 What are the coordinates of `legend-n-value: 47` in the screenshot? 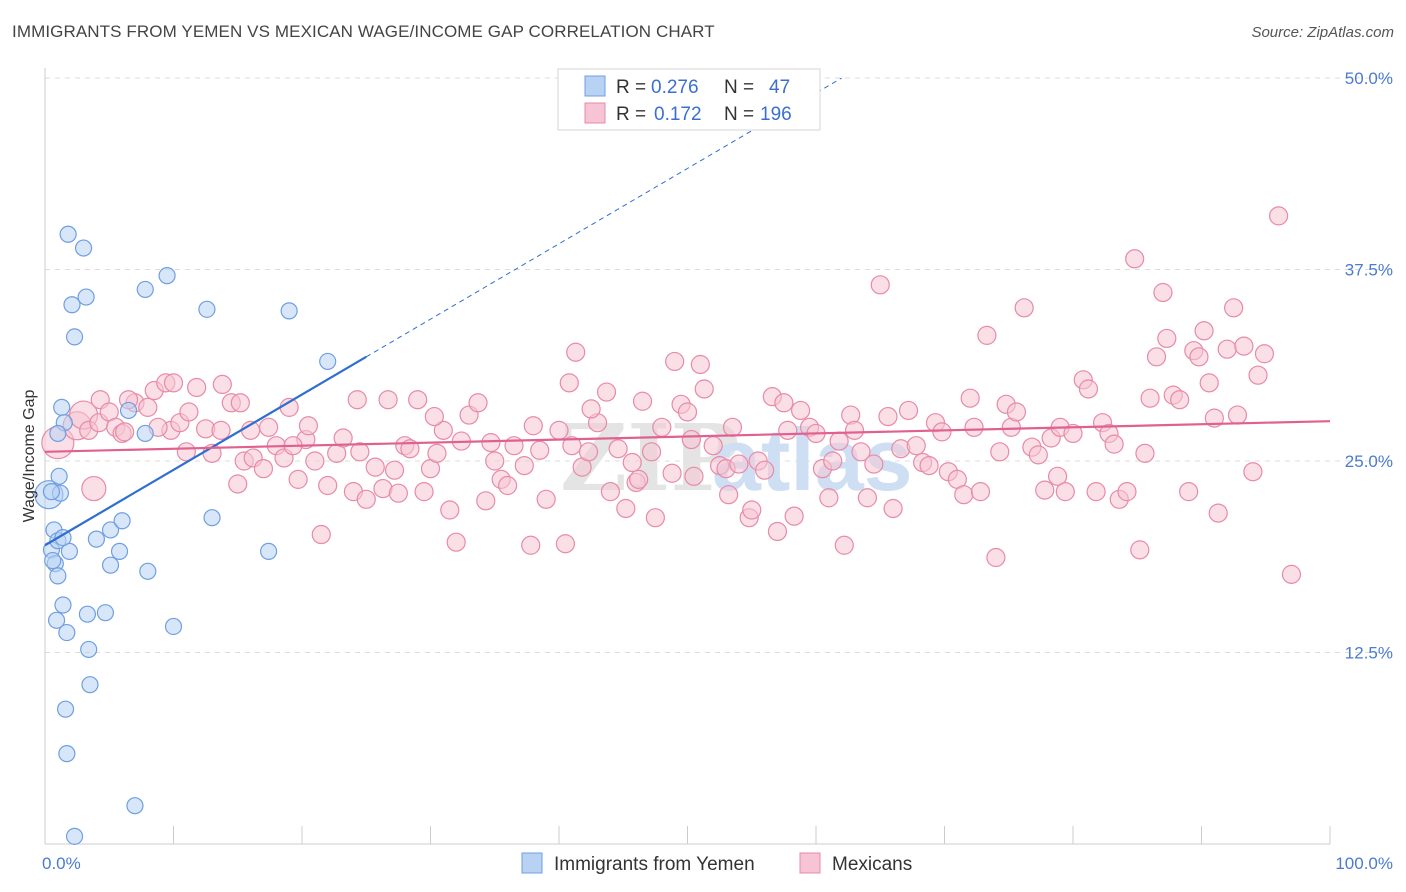 It's located at (779, 87).